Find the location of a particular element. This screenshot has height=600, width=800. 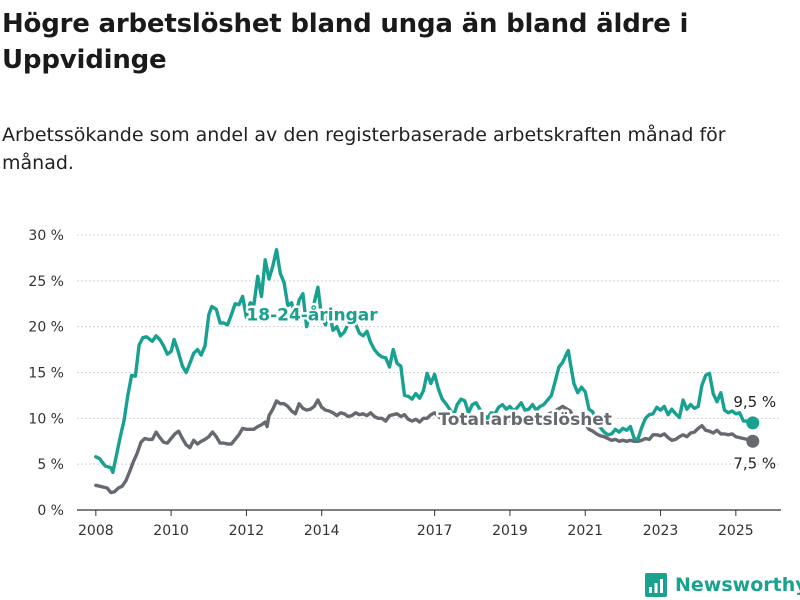

y-axis-ticks: 0 % 5 % 10 % 15 % 20 % 25 % 30 % is located at coordinates (46, 373).